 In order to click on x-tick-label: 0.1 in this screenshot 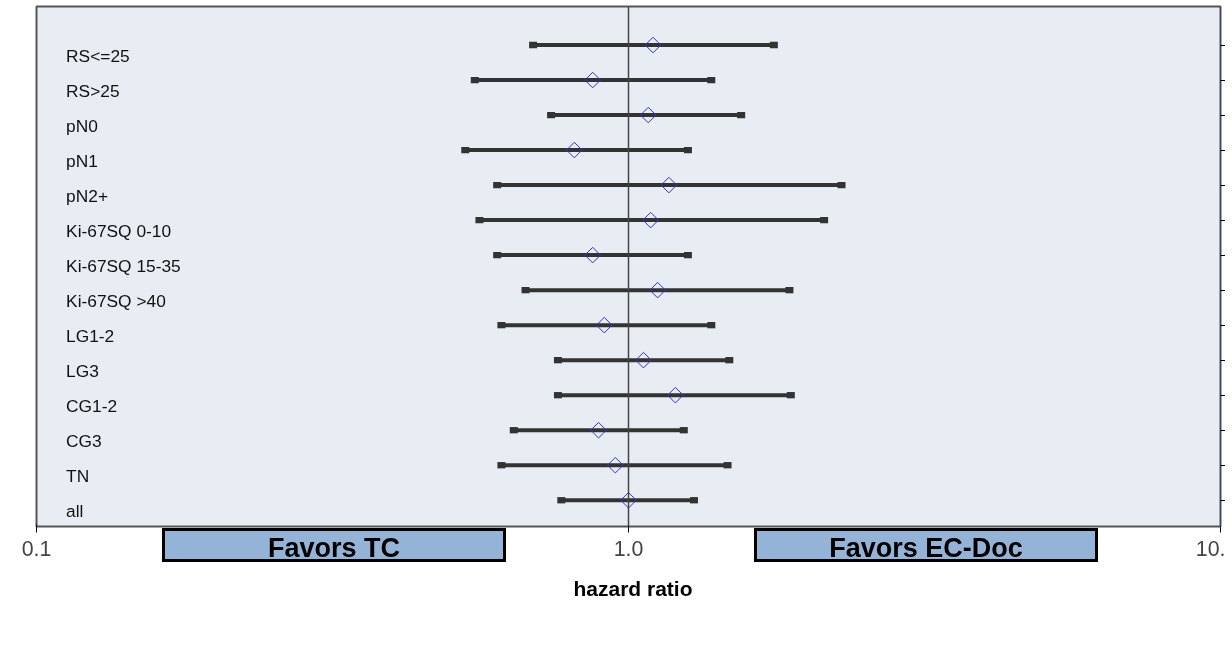, I will do `click(36, 548)`.